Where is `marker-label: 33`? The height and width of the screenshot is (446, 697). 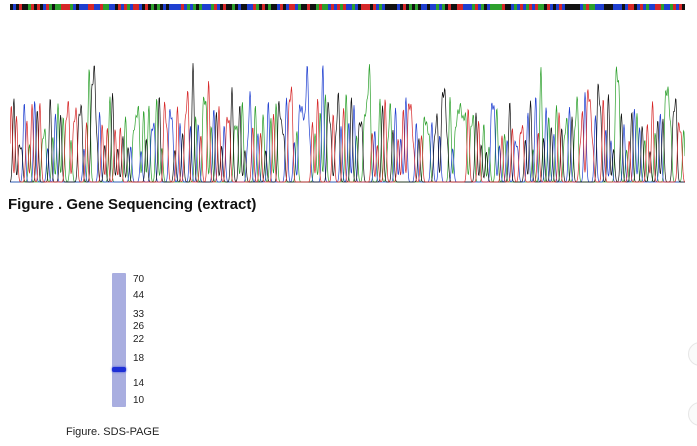 marker-label: 33 is located at coordinates (139, 314).